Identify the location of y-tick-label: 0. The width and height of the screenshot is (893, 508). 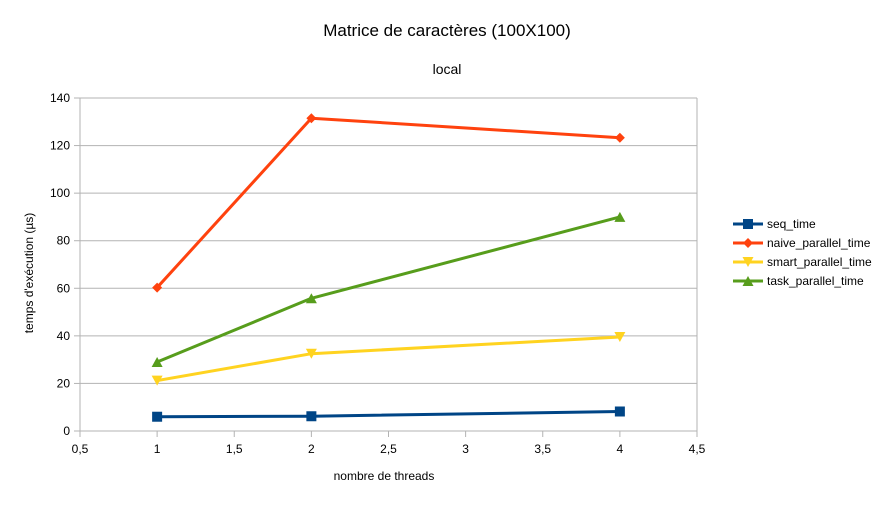
(66, 431).